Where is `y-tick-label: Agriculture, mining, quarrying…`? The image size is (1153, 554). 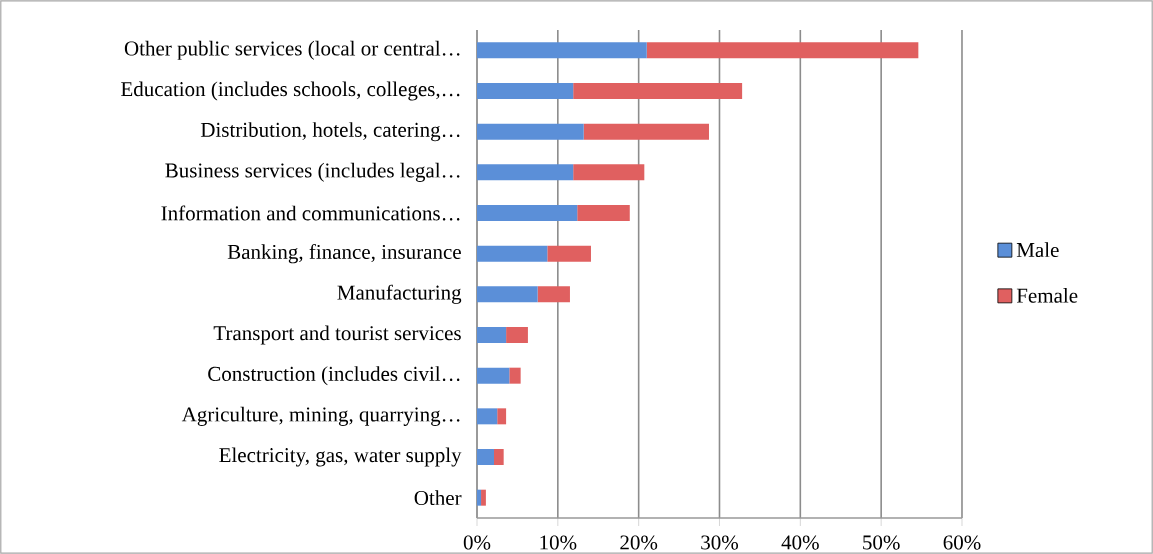
y-tick-label: Agriculture, mining, quarrying… is located at coordinates (320, 416).